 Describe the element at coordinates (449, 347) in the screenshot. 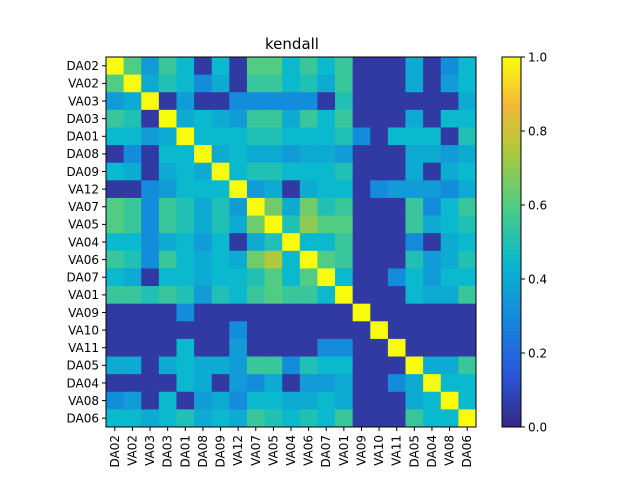

I see `heatmap-cell-VA11-VA08` at that location.